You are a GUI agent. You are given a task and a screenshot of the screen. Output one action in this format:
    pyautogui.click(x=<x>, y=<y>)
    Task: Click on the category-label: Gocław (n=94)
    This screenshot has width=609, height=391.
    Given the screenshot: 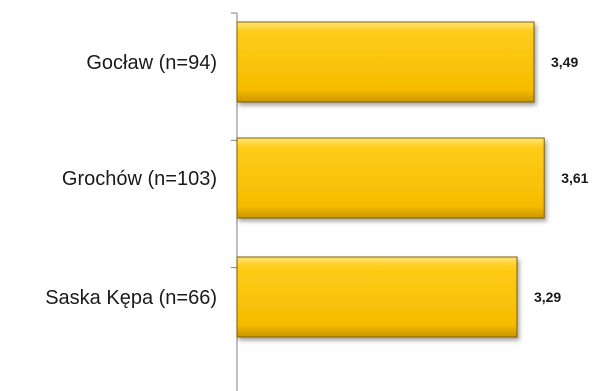 What is the action you would take?
    pyautogui.click(x=151, y=63)
    